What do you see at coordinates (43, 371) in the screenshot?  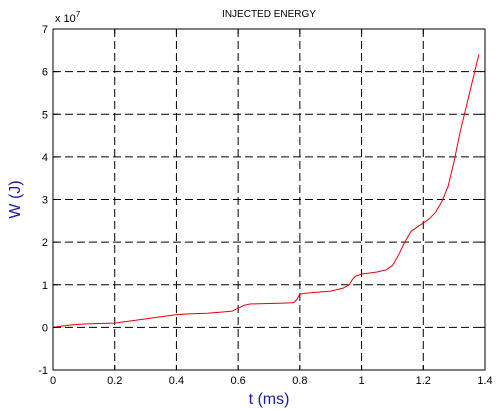 I see `y-tick-label: -1` at bounding box center [43, 371].